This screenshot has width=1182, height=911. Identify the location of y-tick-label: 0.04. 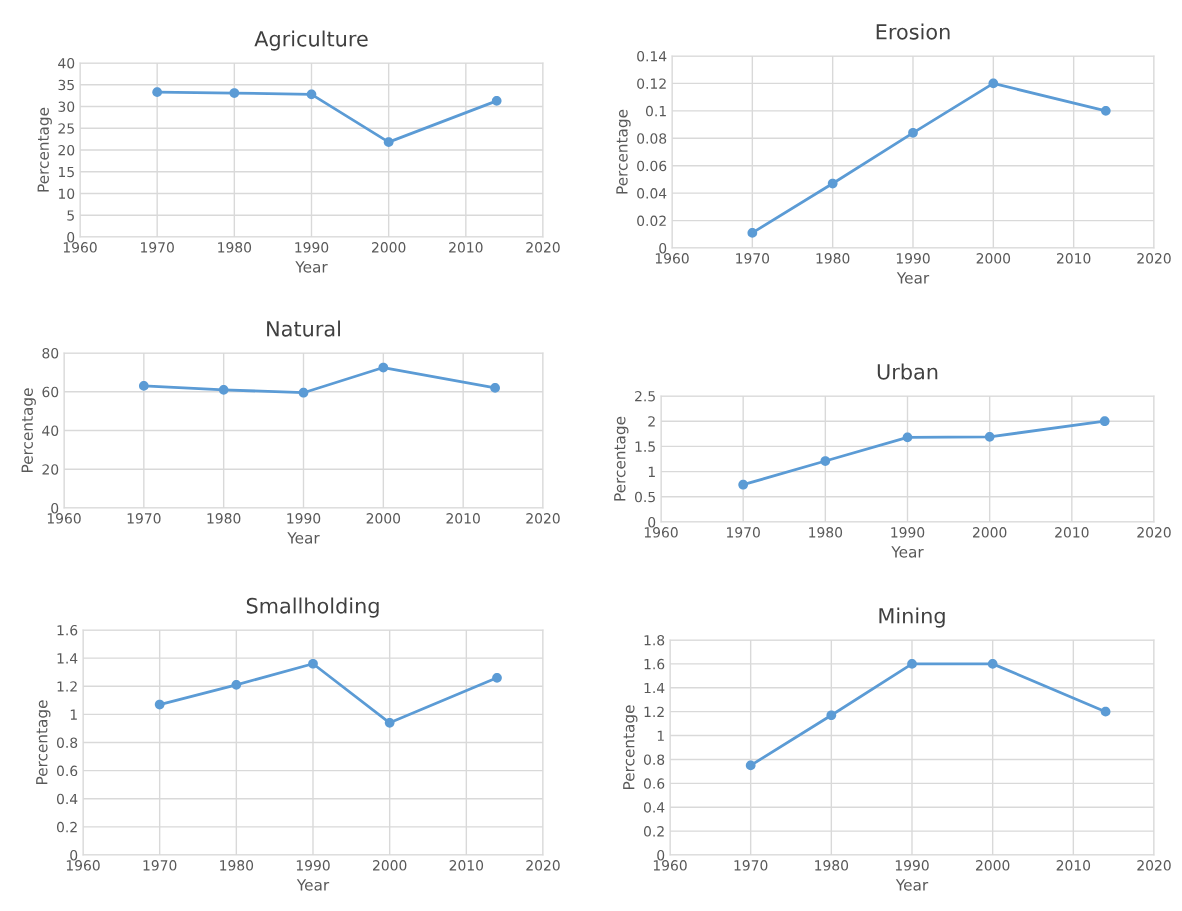
(652, 193).